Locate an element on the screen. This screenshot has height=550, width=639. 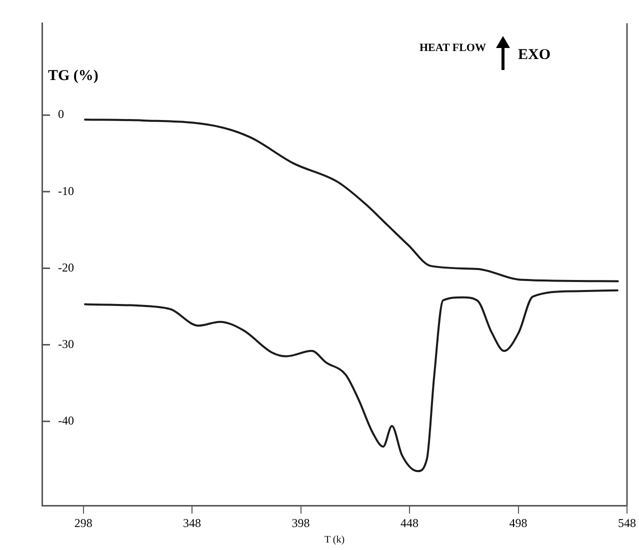
y-axis-title: TG (%) is located at coordinates (73, 76).